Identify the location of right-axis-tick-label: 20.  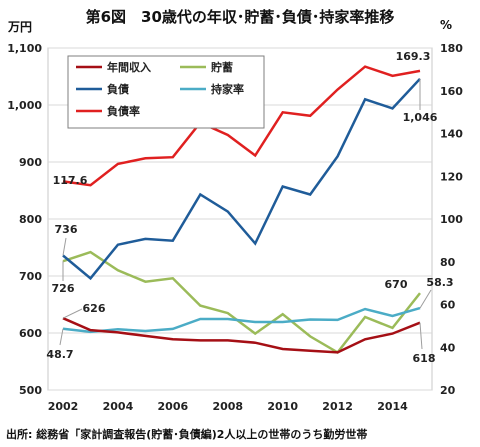
(448, 390).